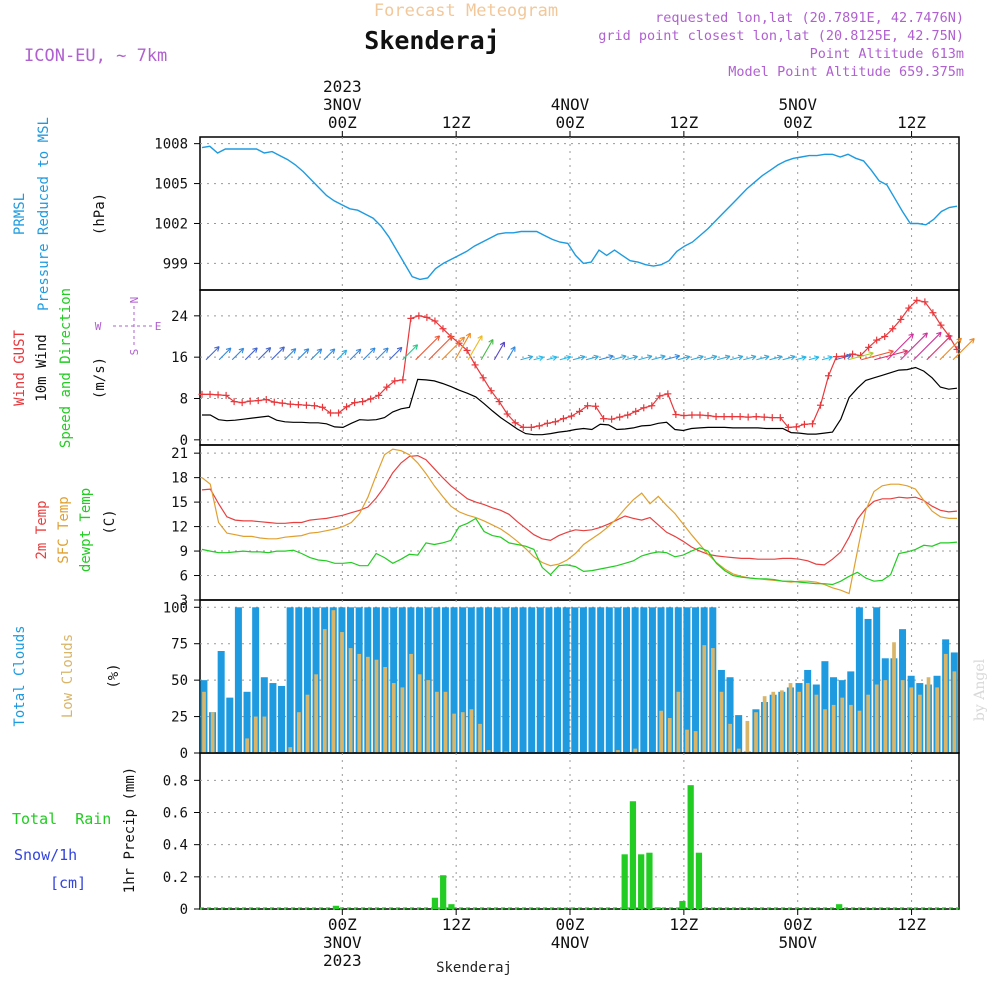  What do you see at coordinates (797, 942) in the screenshot?
I see `time-label: 5NOV` at bounding box center [797, 942].